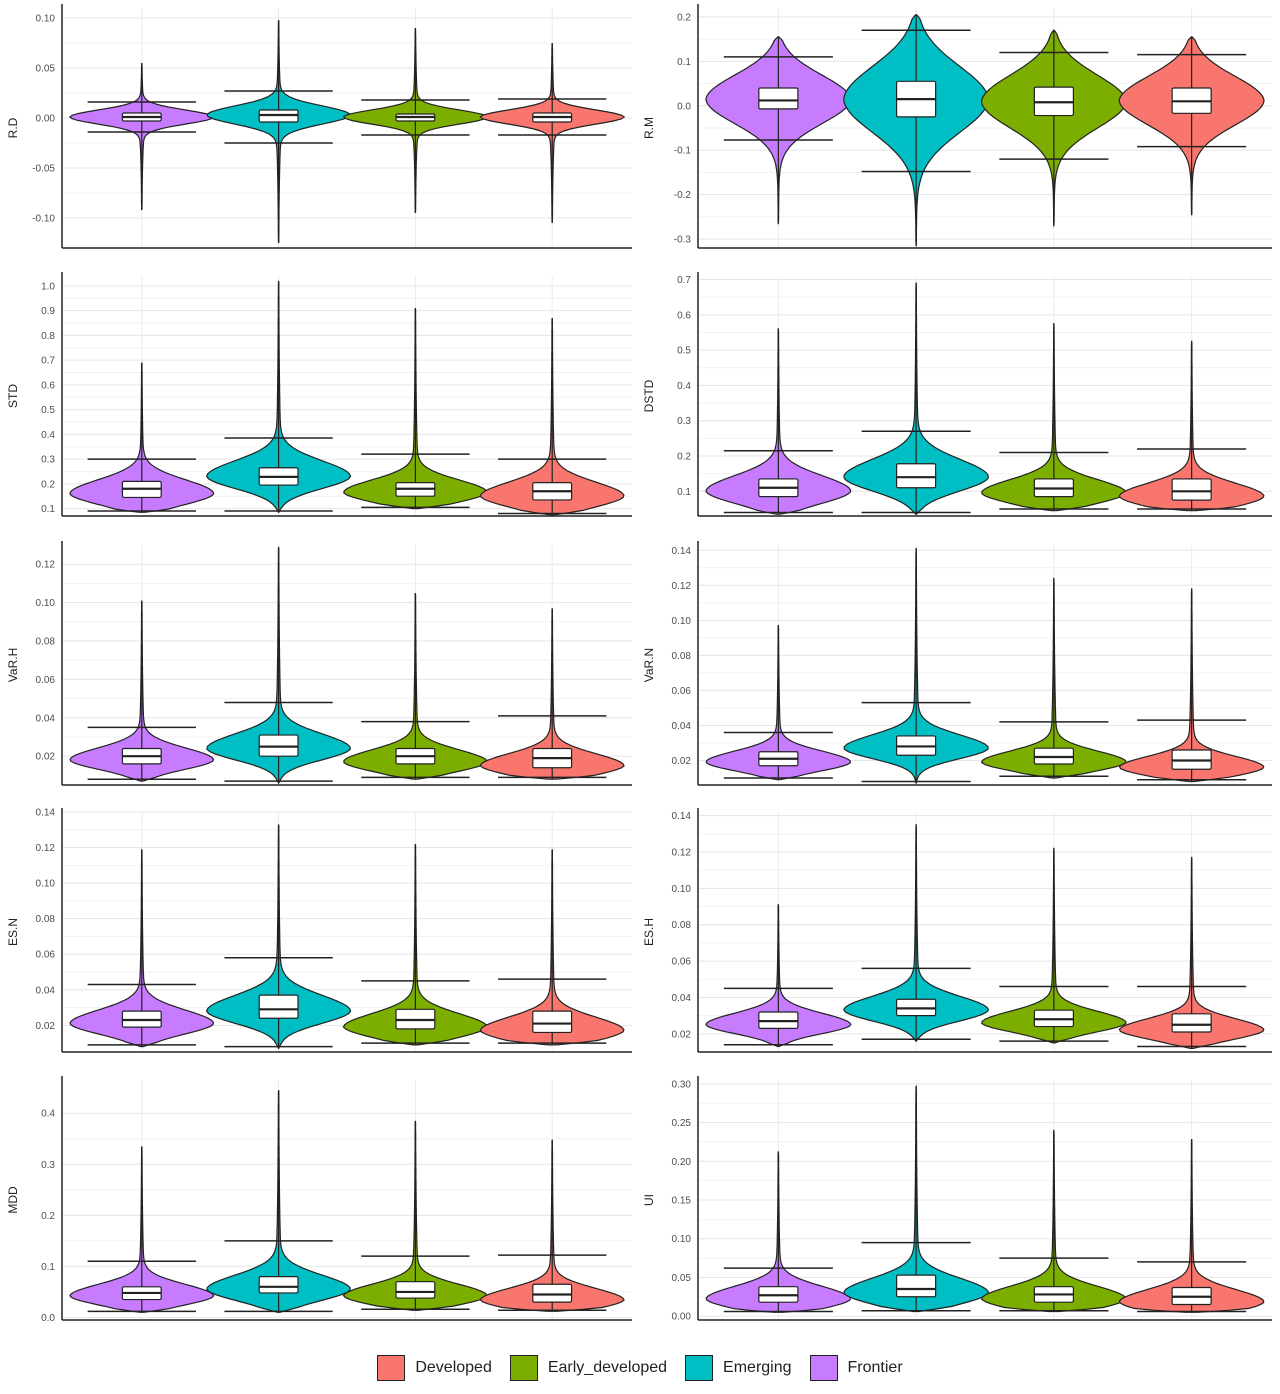 The height and width of the screenshot is (1394, 1280). I want to click on y-tick-label: 0.5, so click(684, 351).